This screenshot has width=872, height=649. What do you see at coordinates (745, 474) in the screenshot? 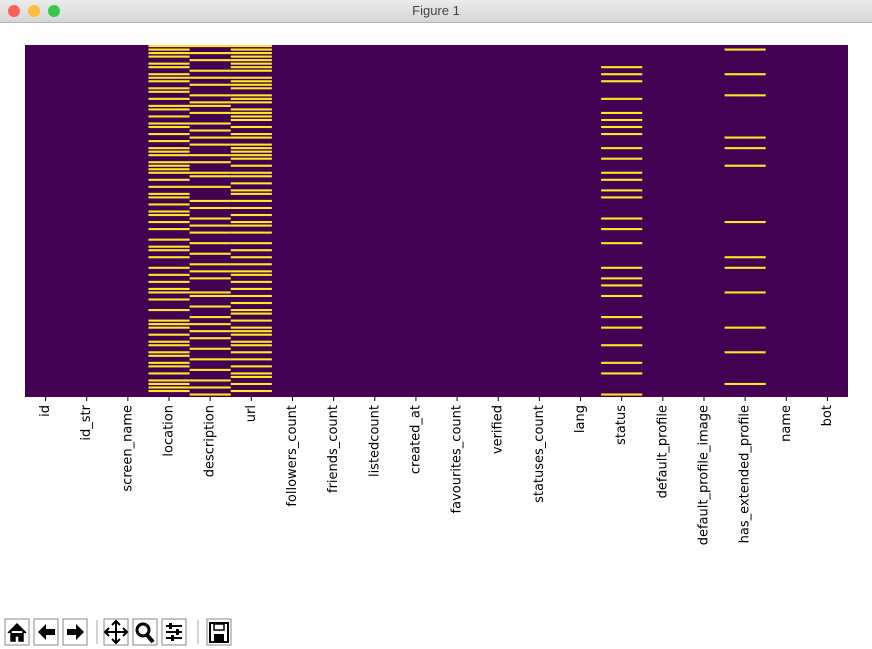
I see `x-tick-label: has_extended_profile` at bounding box center [745, 474].